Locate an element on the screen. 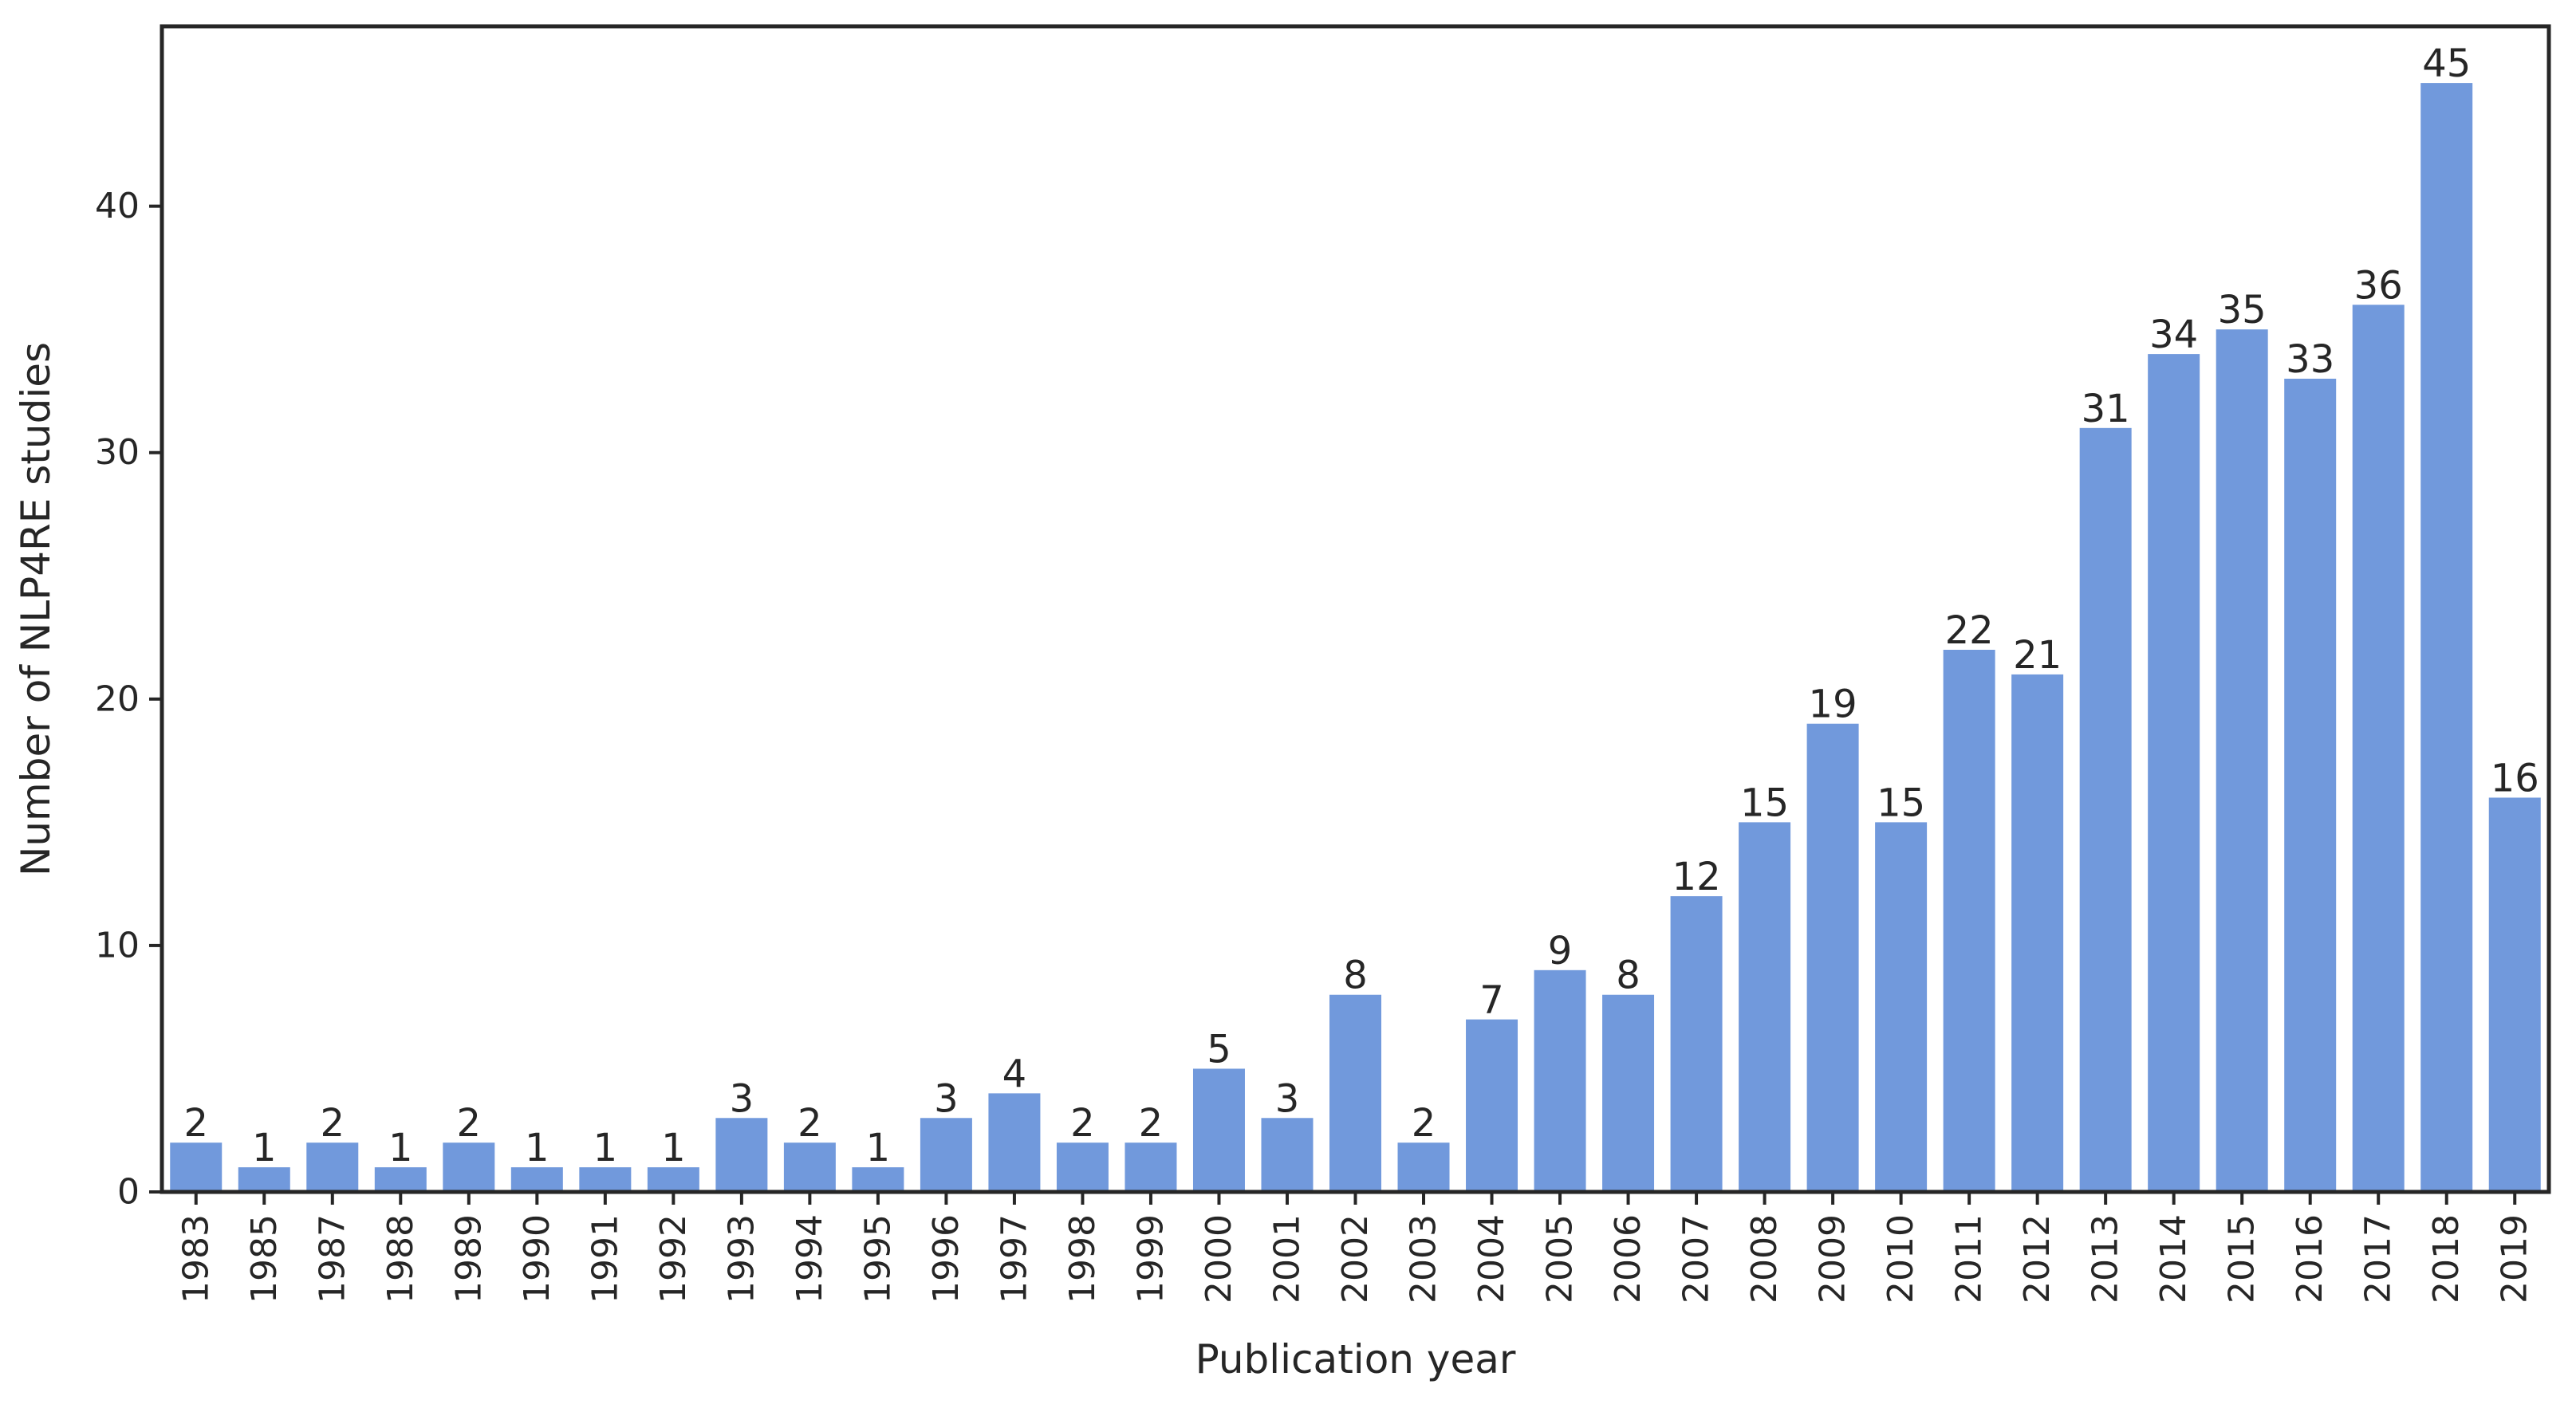 This screenshot has width=2576, height=1404. y-tick-label-0: 0 is located at coordinates (128, 1192).